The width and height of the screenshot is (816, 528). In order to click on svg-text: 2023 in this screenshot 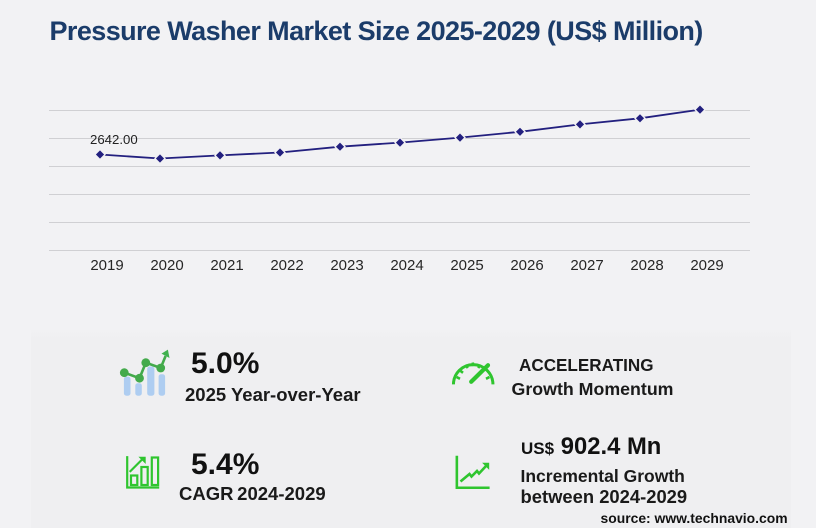, I will do `click(346, 265)`.